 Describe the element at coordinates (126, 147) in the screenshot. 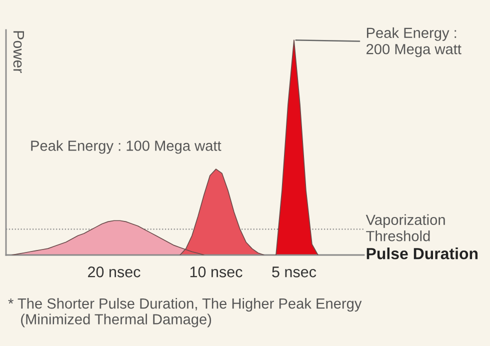

I see `annotation: Peak Energy : 100 Mega watt` at that location.